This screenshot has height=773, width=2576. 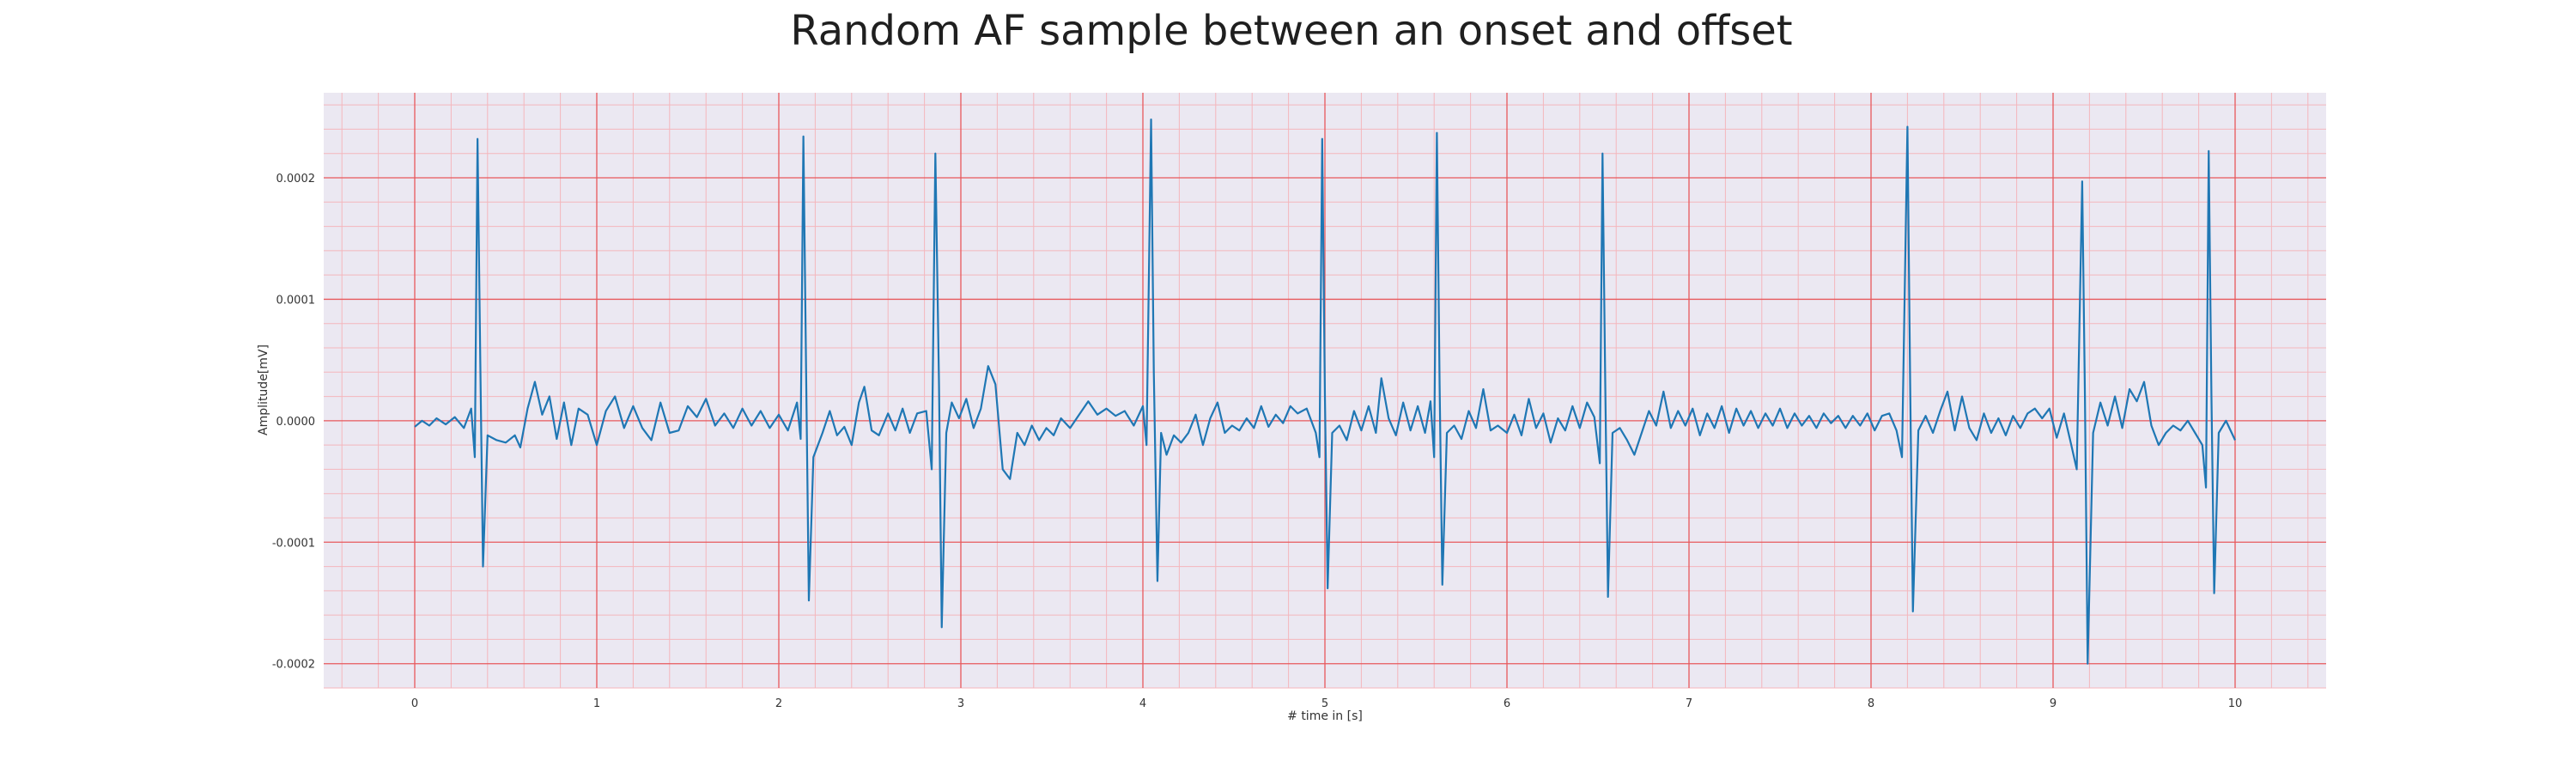 What do you see at coordinates (779, 703) in the screenshot?
I see `x-tick-label: 2` at bounding box center [779, 703].